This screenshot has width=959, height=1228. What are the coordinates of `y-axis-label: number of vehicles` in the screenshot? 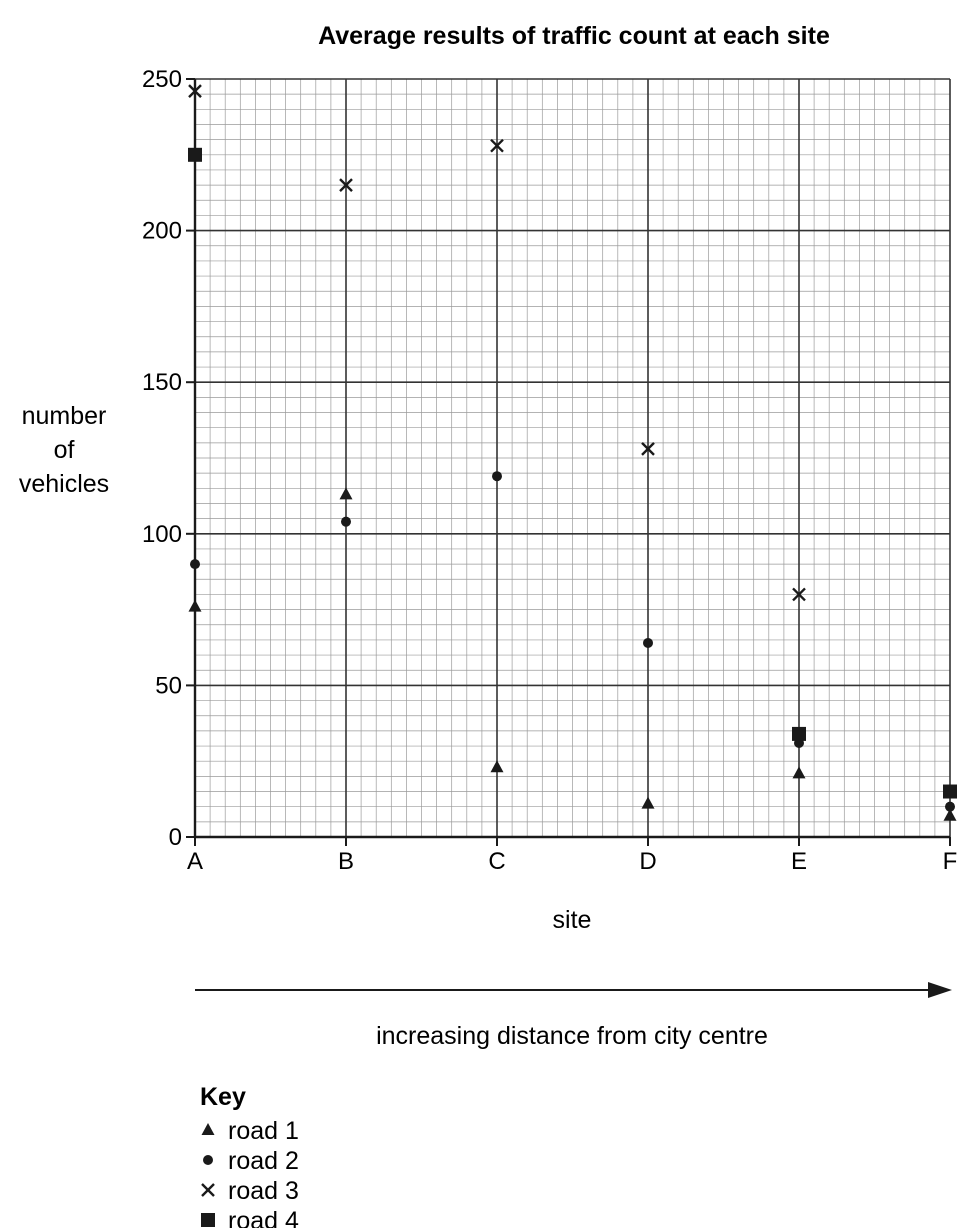 It's located at (64, 450).